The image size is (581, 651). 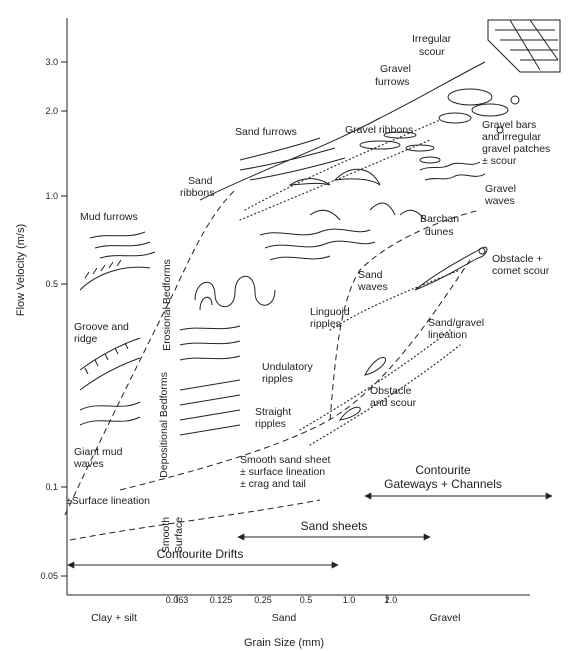 What do you see at coordinates (101, 327) in the screenshot?
I see `label-groove-ridge: Groove and` at bounding box center [101, 327].